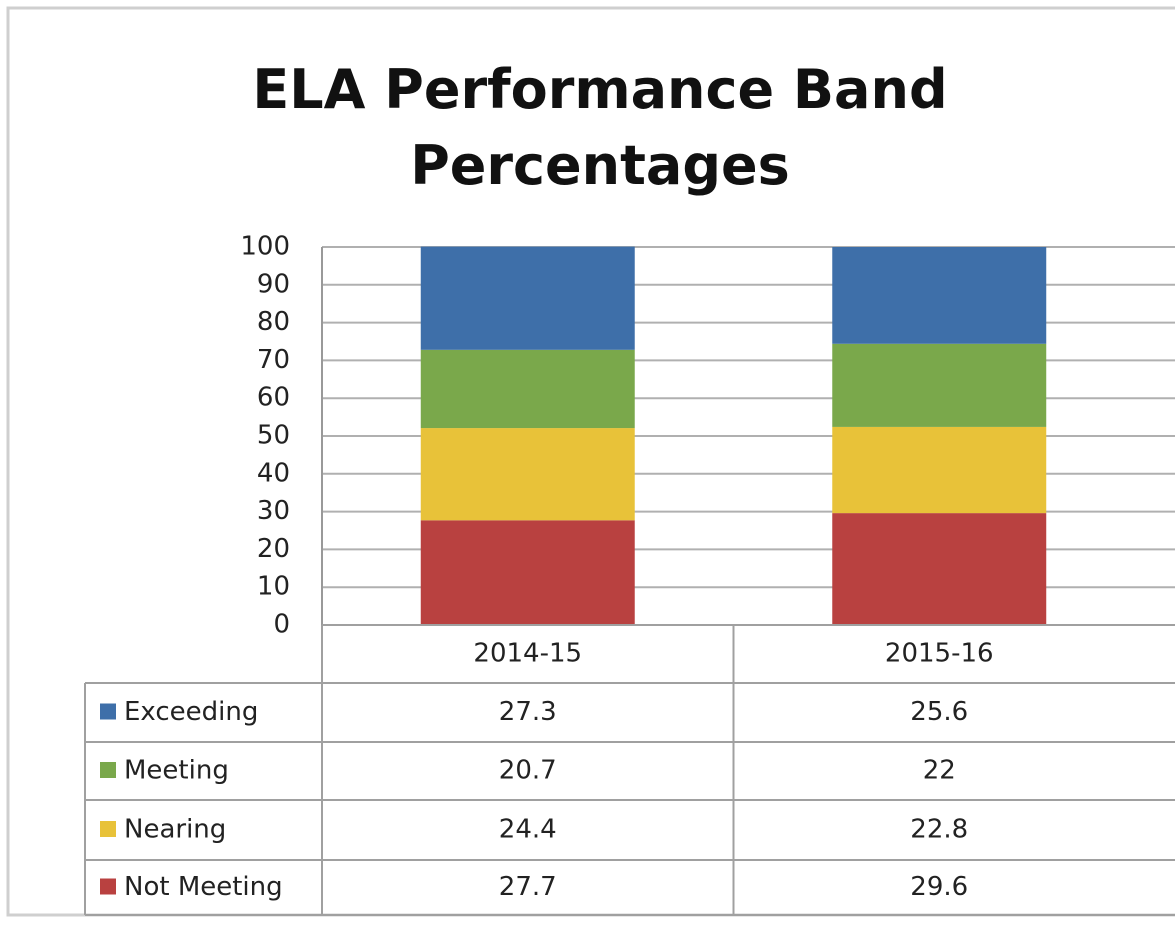 This screenshot has width=1175, height=929. Describe the element at coordinates (528, 771) in the screenshot. I see `table-value: 20.7` at that location.